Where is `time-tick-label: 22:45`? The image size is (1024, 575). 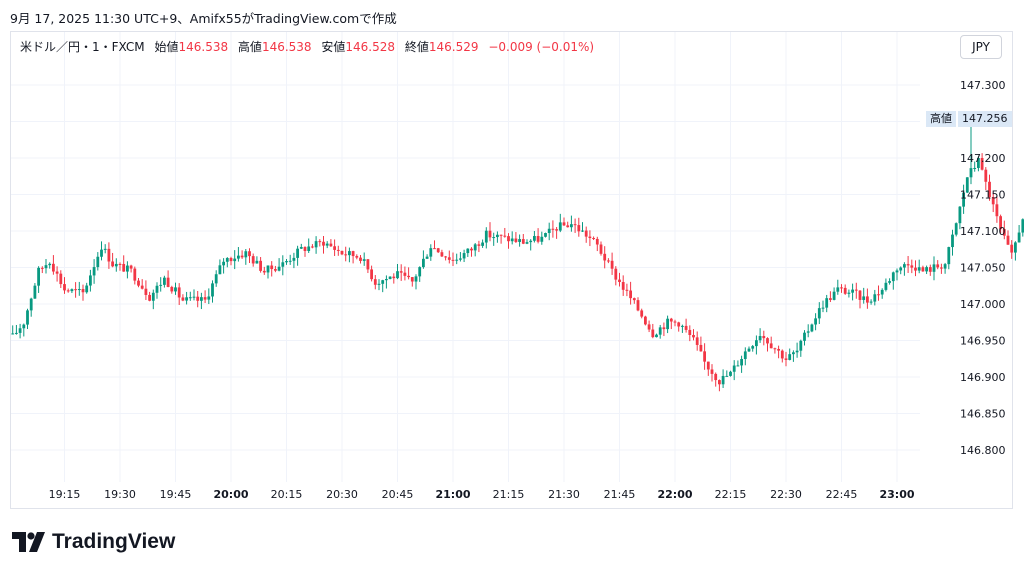 time-tick-label: 22:45 is located at coordinates (842, 494).